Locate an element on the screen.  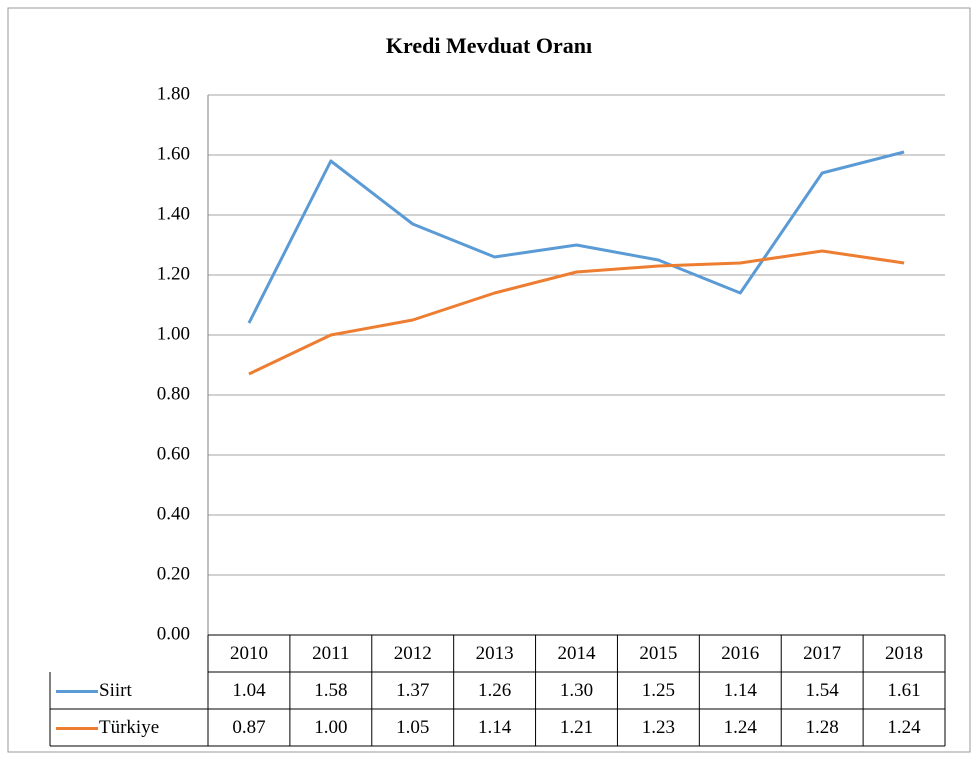
data-label: 1.61 is located at coordinates (903, 690).